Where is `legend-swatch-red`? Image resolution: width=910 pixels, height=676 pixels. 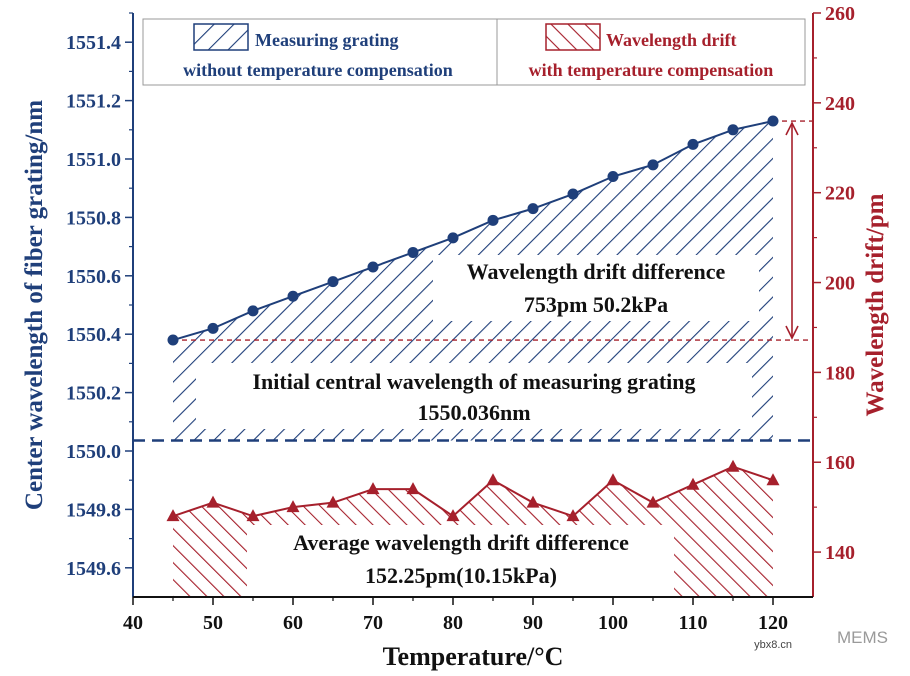
legend-swatch-red is located at coordinates (573, 37).